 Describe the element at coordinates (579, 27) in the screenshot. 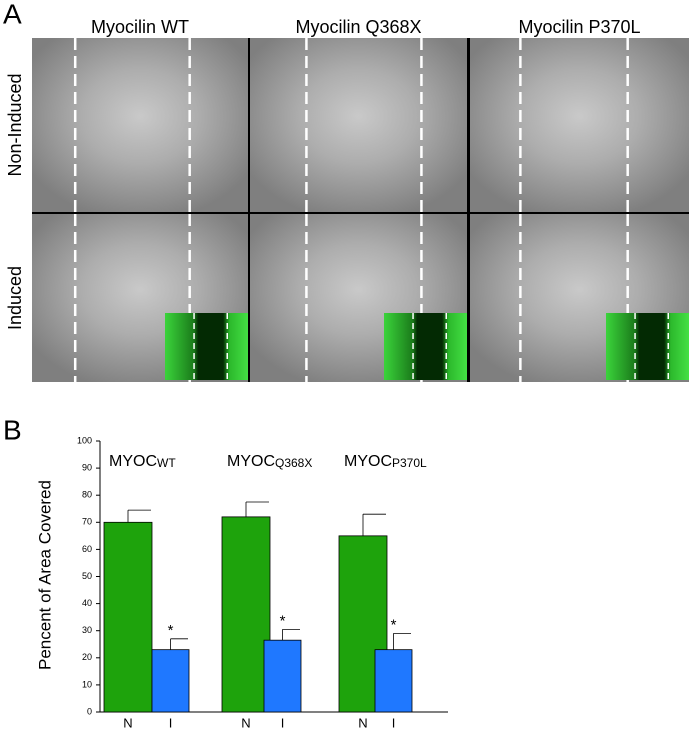

I see `column-label: Myocilin P370L` at that location.